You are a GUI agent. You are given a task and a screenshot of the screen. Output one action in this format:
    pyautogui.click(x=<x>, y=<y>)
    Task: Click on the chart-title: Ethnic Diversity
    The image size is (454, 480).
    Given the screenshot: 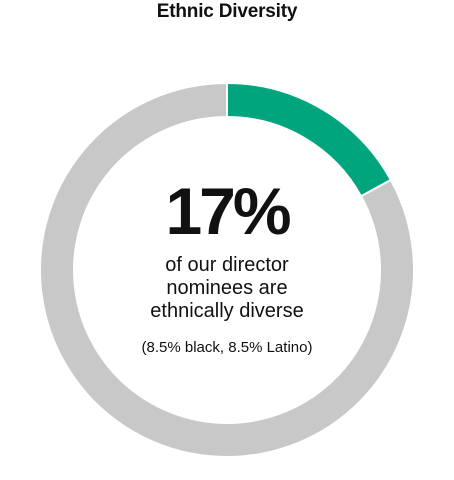 What is the action you would take?
    pyautogui.click(x=227, y=11)
    